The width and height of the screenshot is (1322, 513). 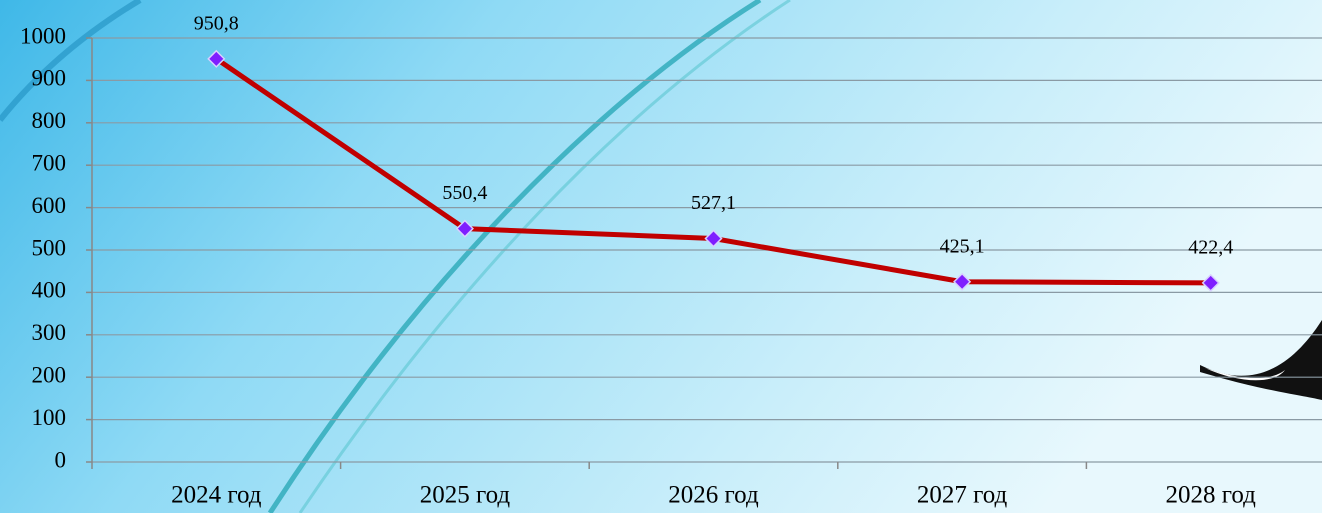 I want to click on y-tick-label: 600, so click(x=49, y=205).